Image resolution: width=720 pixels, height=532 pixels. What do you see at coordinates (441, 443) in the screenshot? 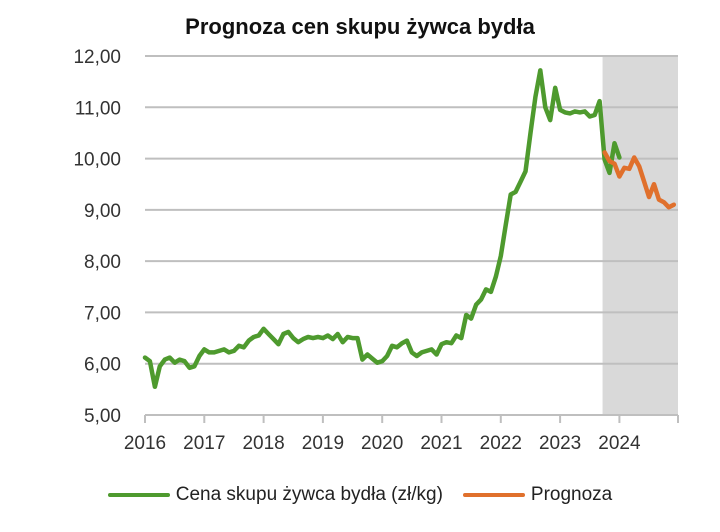
I see `x-tick-label: 2021` at bounding box center [441, 443].